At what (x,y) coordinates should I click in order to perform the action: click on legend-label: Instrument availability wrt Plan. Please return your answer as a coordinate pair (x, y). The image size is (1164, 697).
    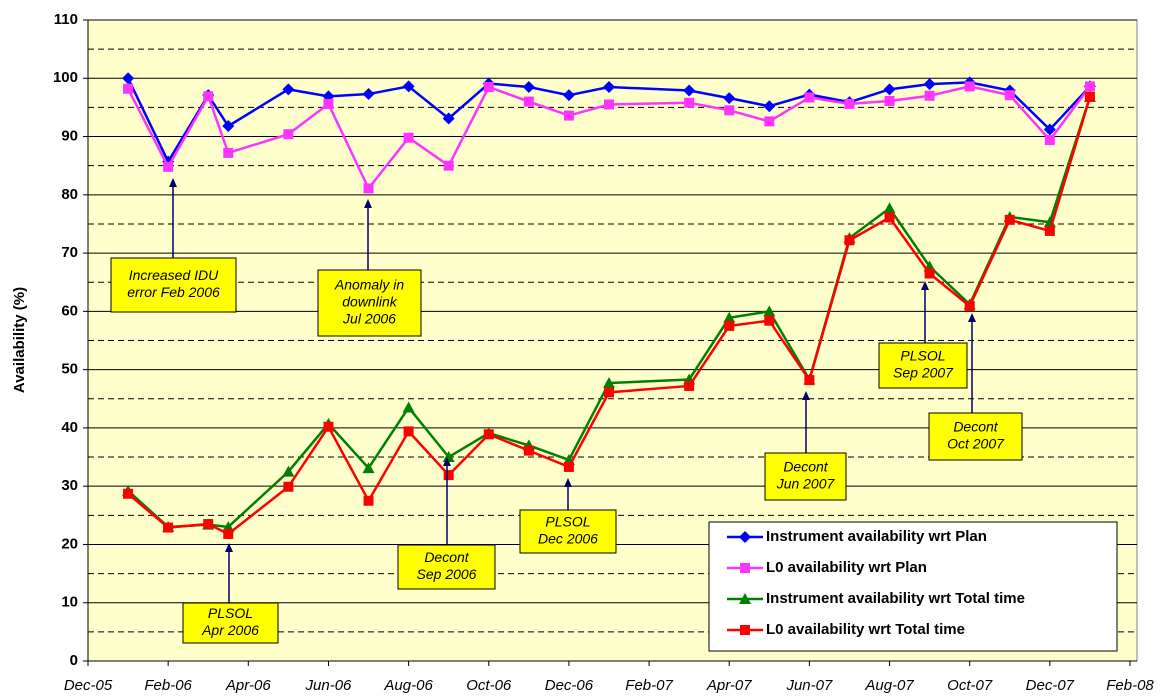
    Looking at the image, I should click on (876, 536).